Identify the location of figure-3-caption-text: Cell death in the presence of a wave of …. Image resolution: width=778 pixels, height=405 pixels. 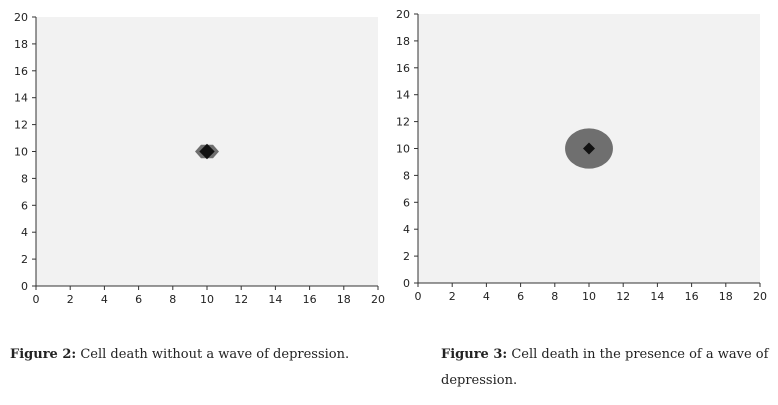
(605, 367).